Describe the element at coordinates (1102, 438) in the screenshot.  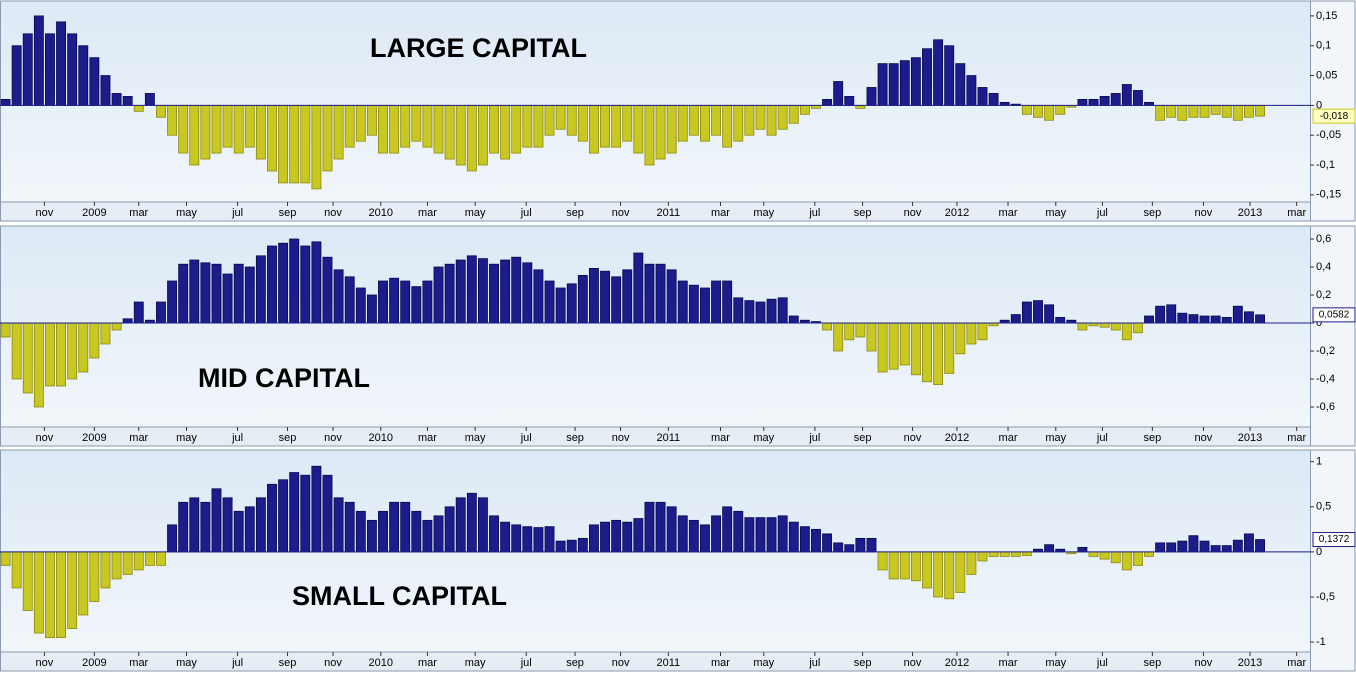
I see `x-tick-label: jul` at that location.